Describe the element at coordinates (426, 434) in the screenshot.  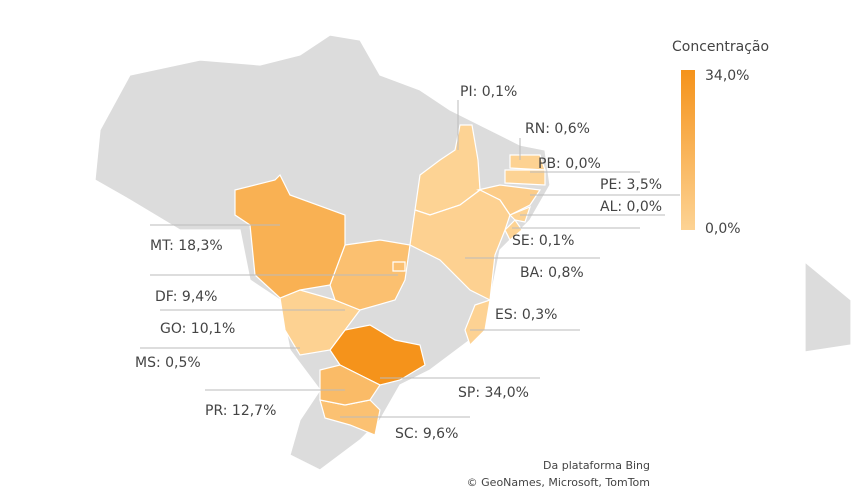
I see `region-label: SC: 9,6%` at that location.